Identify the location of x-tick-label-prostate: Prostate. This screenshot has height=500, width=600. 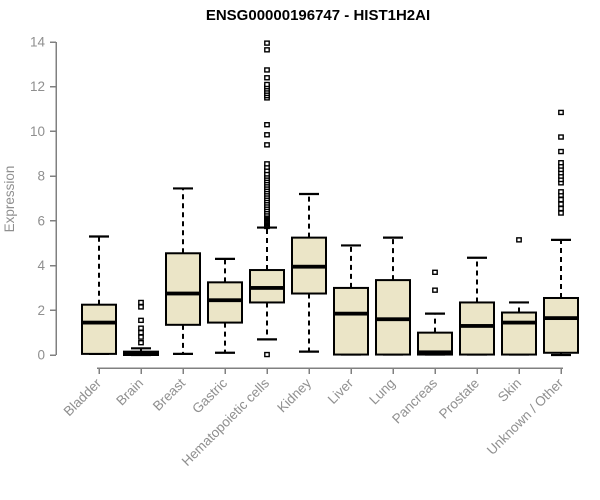
(459, 399).